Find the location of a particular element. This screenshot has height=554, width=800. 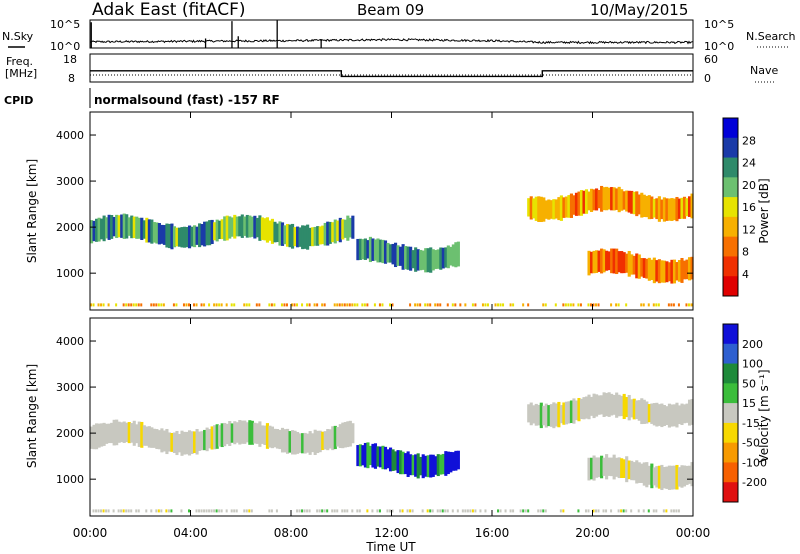

x-tick-label: 04:00 is located at coordinates (190, 533).